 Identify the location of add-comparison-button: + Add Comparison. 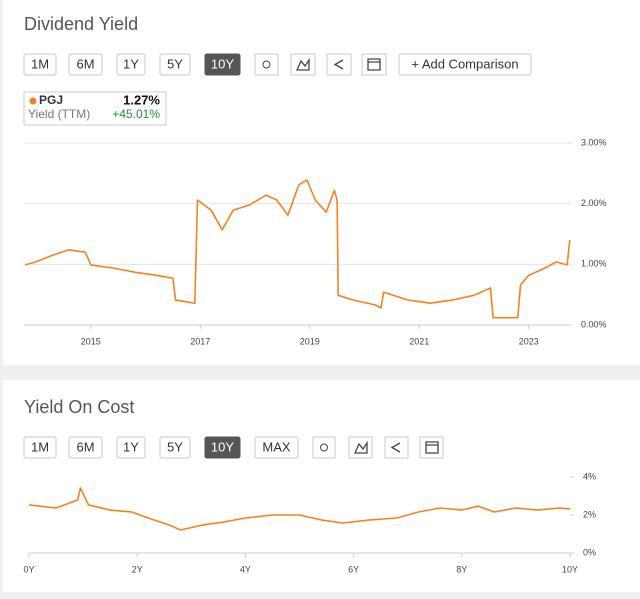
(465, 64).